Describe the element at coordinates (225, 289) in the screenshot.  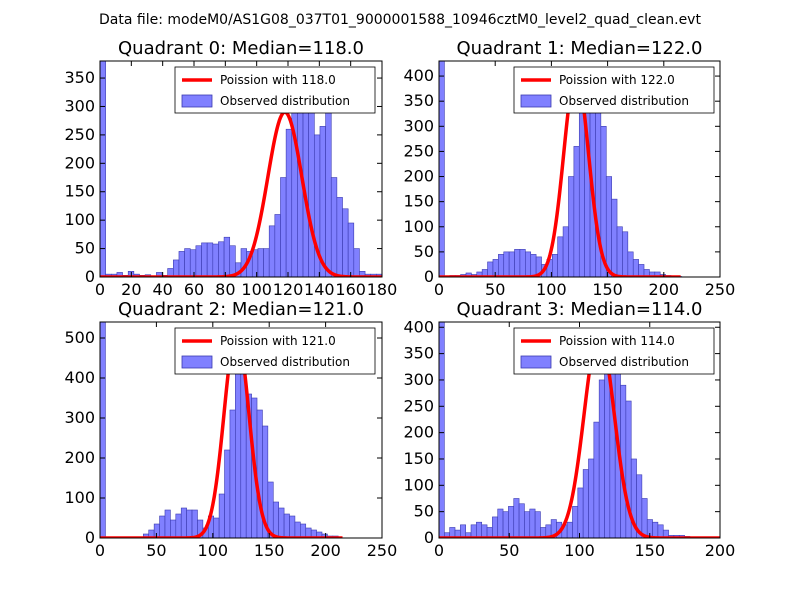
I see `x-tick-label: 80` at that location.